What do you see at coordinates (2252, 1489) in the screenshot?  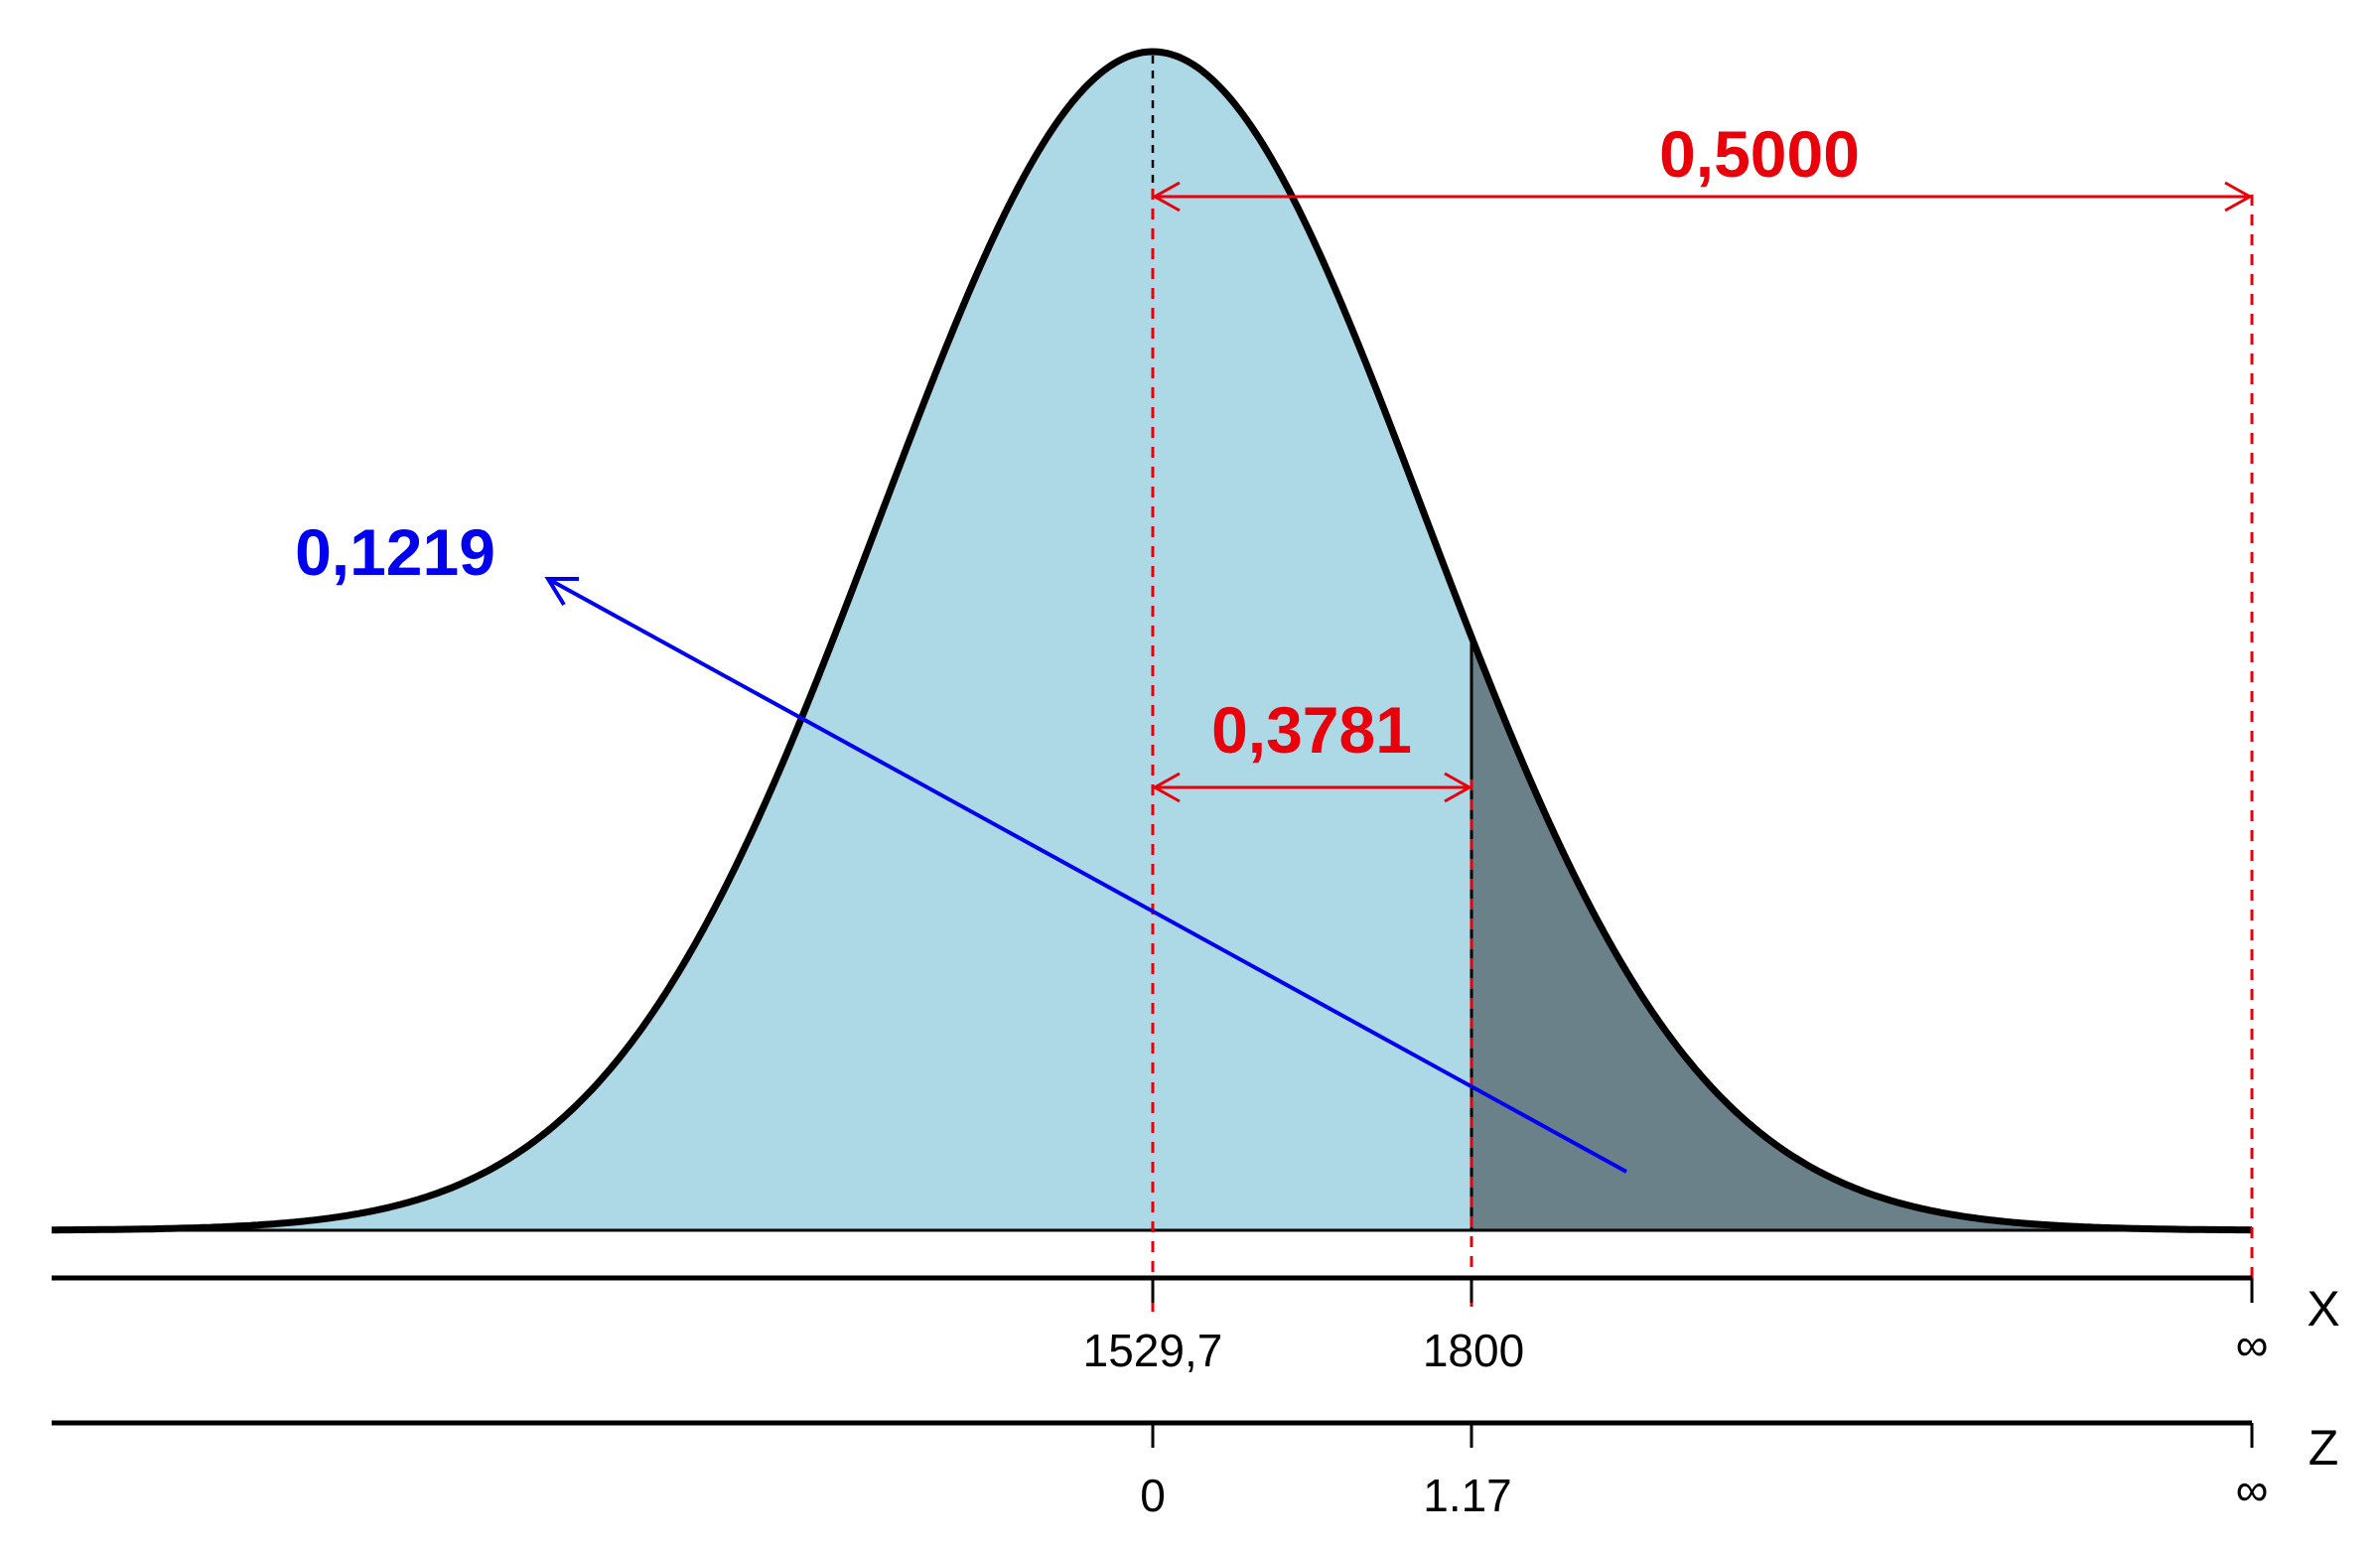 I see `z-tick-label-infinity: ∞` at bounding box center [2252, 1489].